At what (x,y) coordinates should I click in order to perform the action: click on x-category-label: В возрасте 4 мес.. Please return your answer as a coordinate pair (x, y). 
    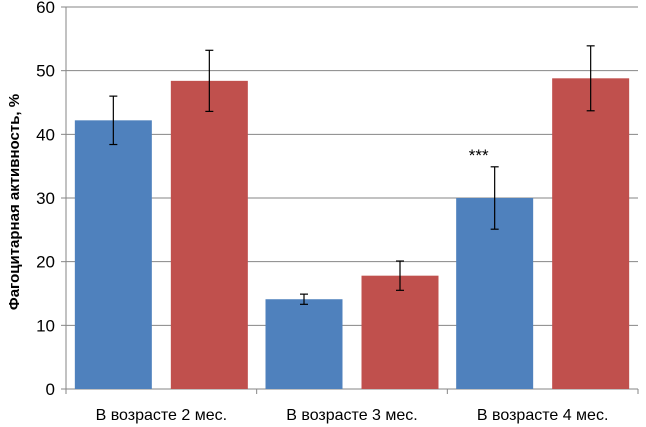
    Looking at the image, I should click on (542, 415).